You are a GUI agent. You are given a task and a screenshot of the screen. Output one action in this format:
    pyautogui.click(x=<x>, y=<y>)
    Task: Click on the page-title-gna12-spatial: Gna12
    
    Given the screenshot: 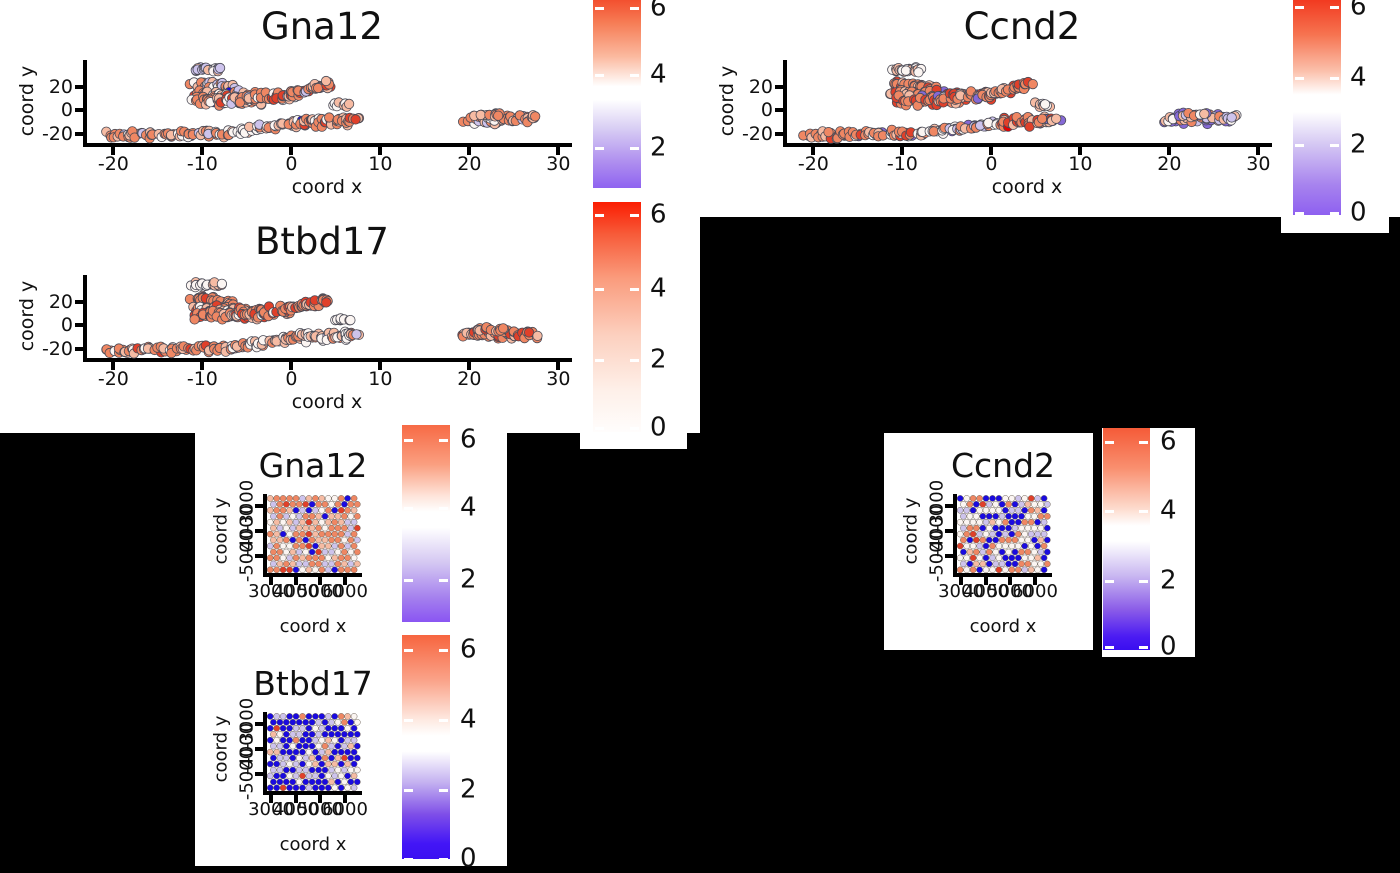 What is the action you would take?
    pyautogui.click(x=313, y=465)
    